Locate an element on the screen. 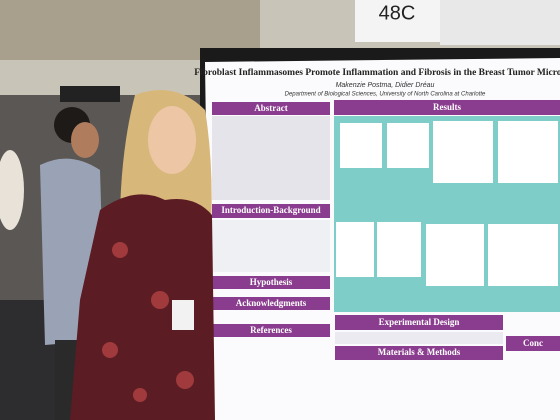 This screenshot has height=420, width=560. section-title: Experimental Design is located at coordinates (419, 322).